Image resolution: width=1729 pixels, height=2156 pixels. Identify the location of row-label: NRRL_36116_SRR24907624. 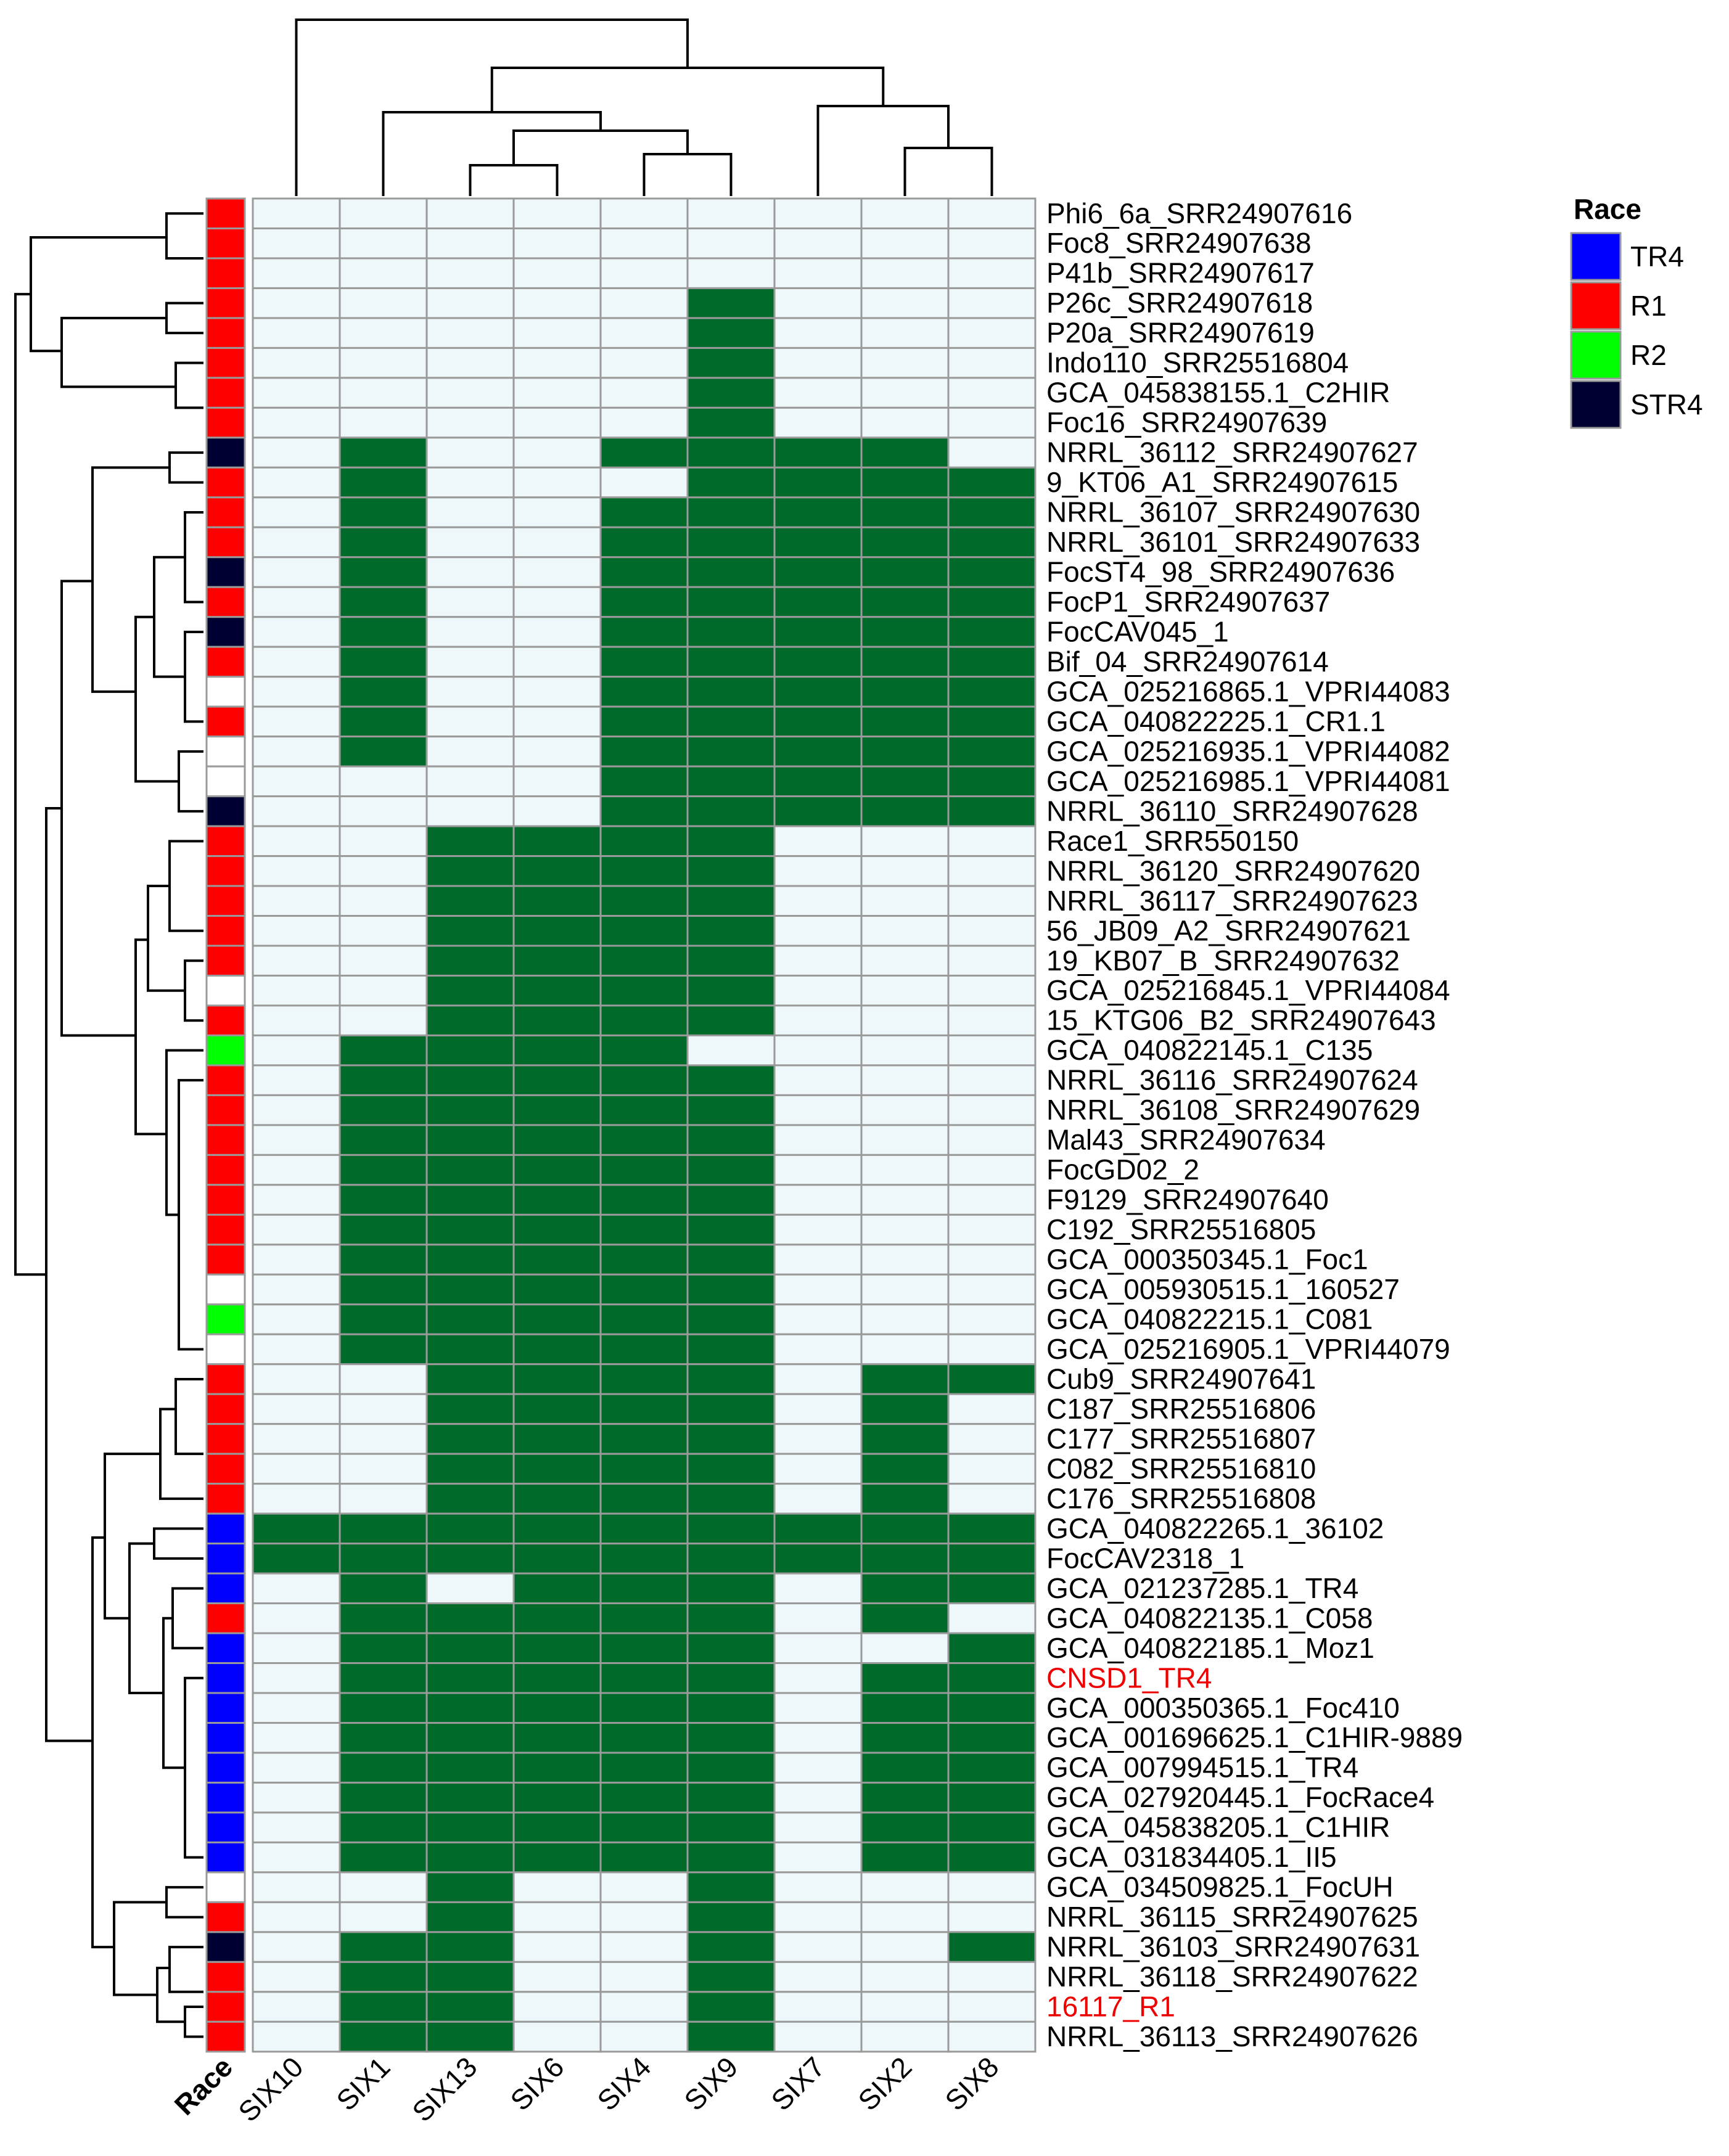
(1232, 1080).